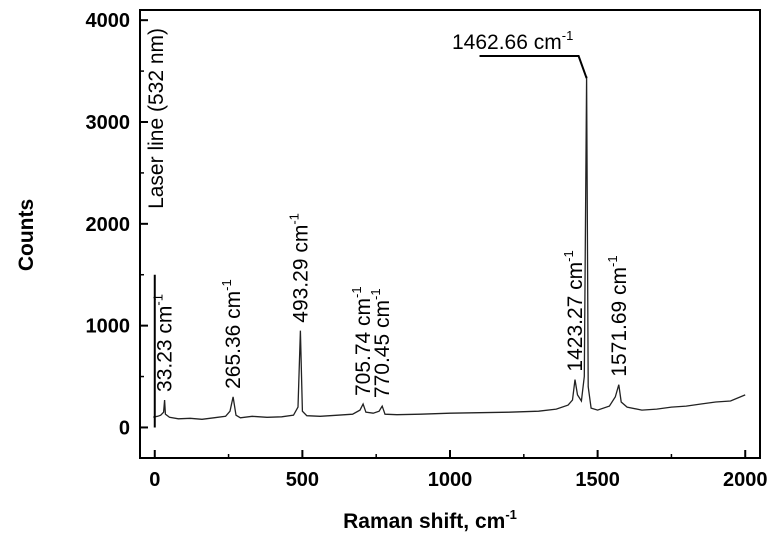  I want to click on peak-label-value: 33.23 cm, so click(165, 349).